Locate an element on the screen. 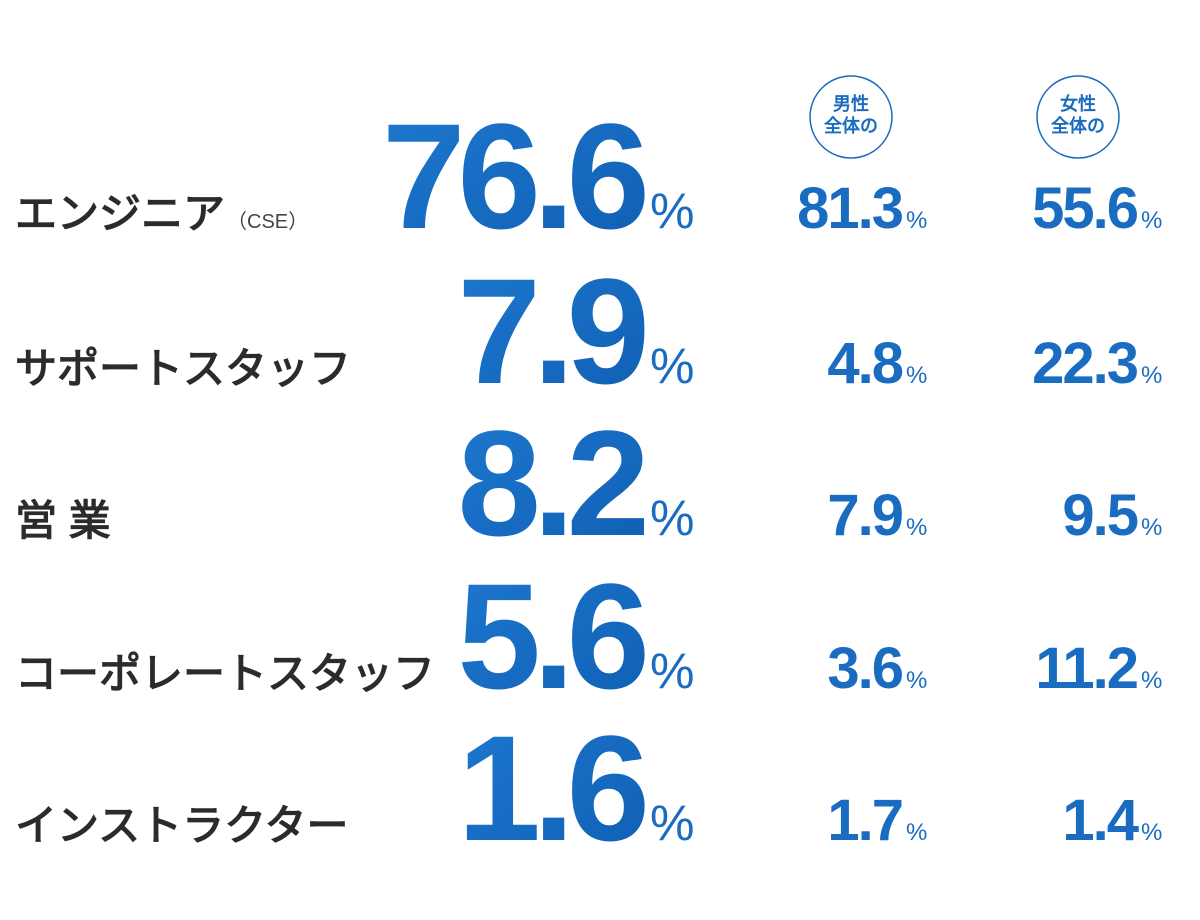  row-label: インストラクター is located at coordinates (181, 825).